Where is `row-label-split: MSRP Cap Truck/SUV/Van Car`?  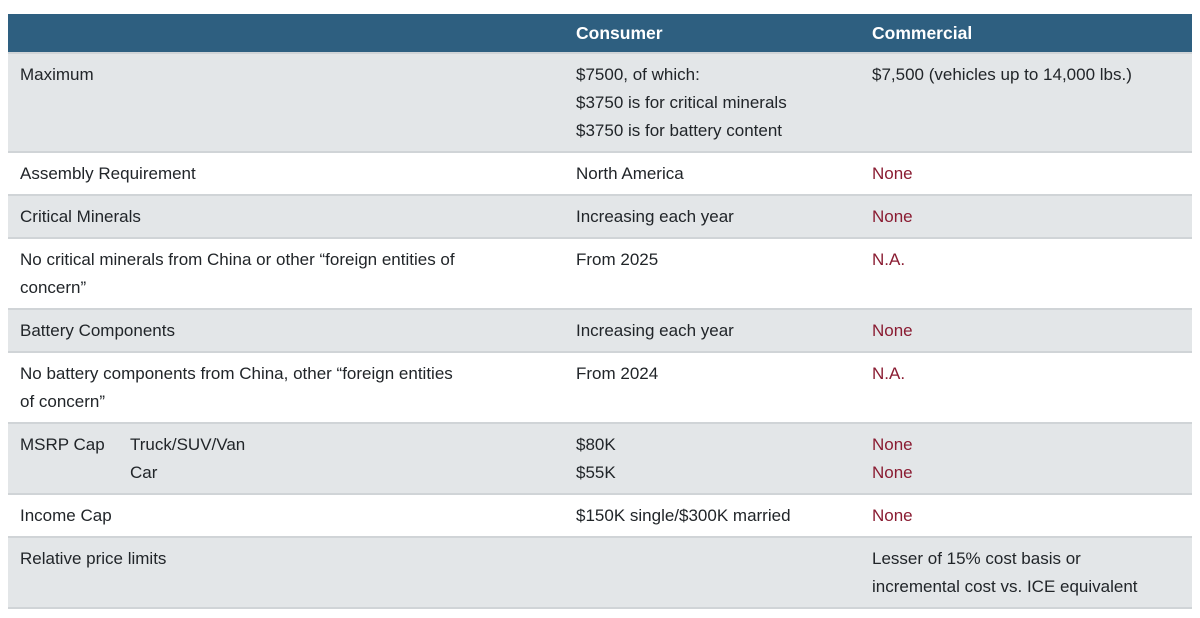
row-label-split: MSRP Cap Truck/SUV/Van Car is located at coordinates (286, 459).